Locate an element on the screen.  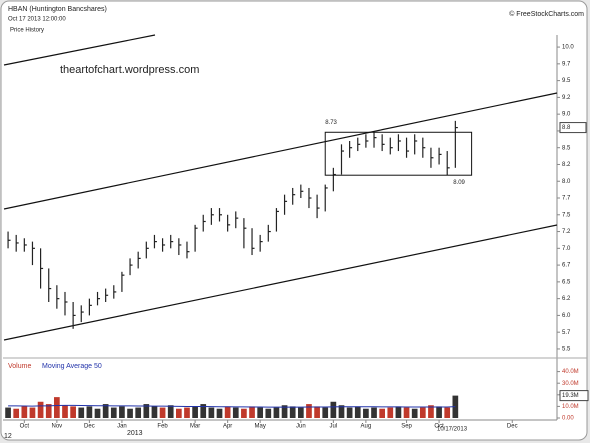
y-tick-label: 7.2 is located at coordinates (566, 232).